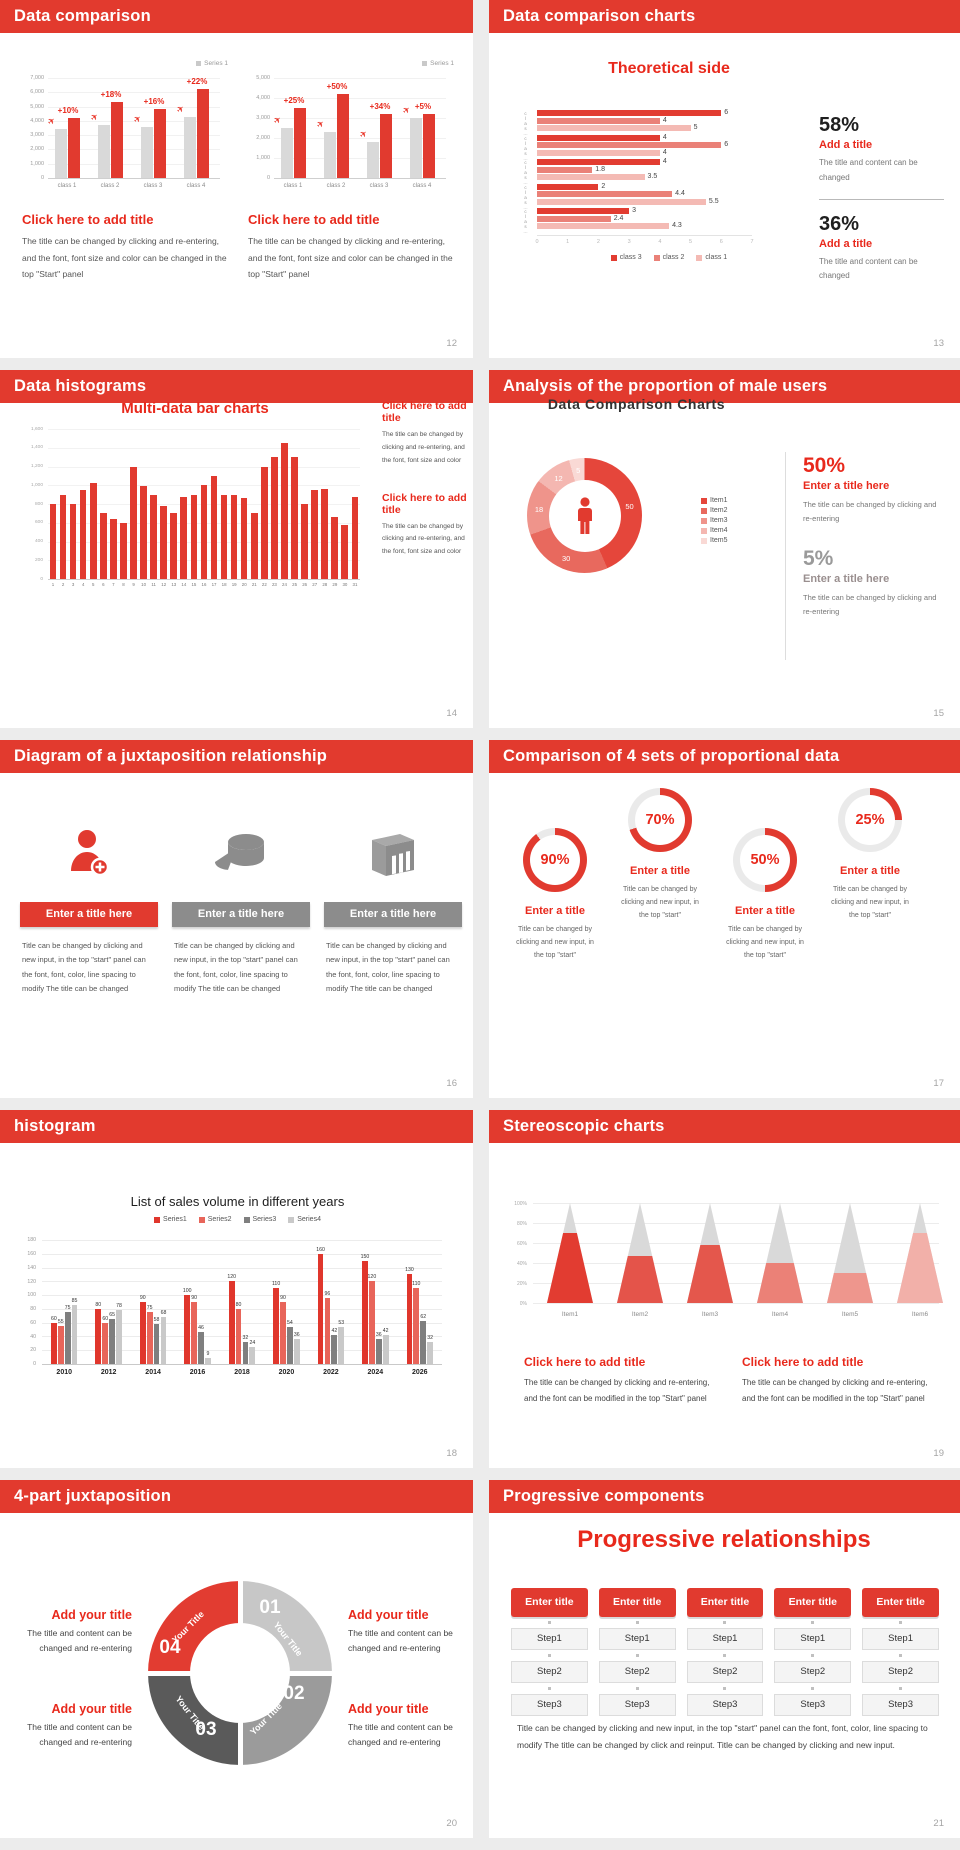 This screenshot has width=960, height=1850. Describe the element at coordinates (236, 1496) in the screenshot. I see `slide-header: 4-part juxtaposition` at that location.